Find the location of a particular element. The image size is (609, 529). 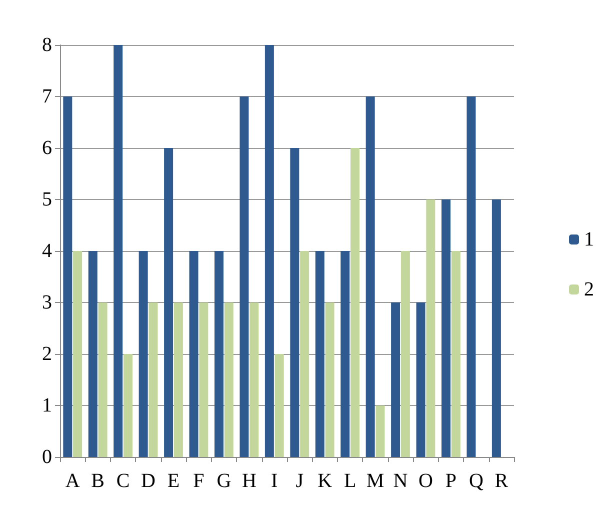

x-tick-label: I is located at coordinates (274, 481).